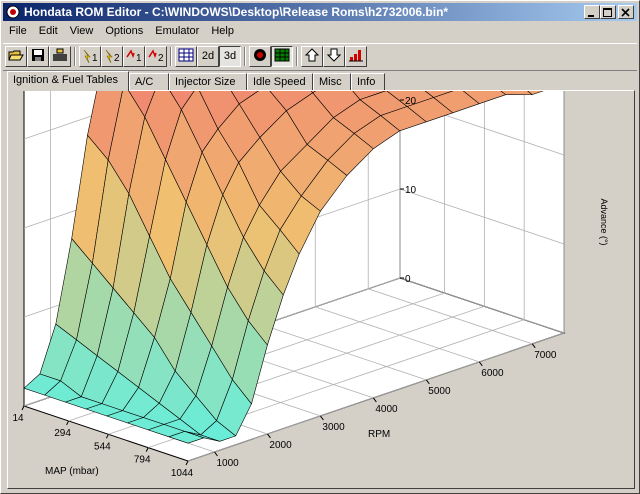 This screenshot has height=494, width=640. I want to click on menu-help: Help, so click(222, 31).